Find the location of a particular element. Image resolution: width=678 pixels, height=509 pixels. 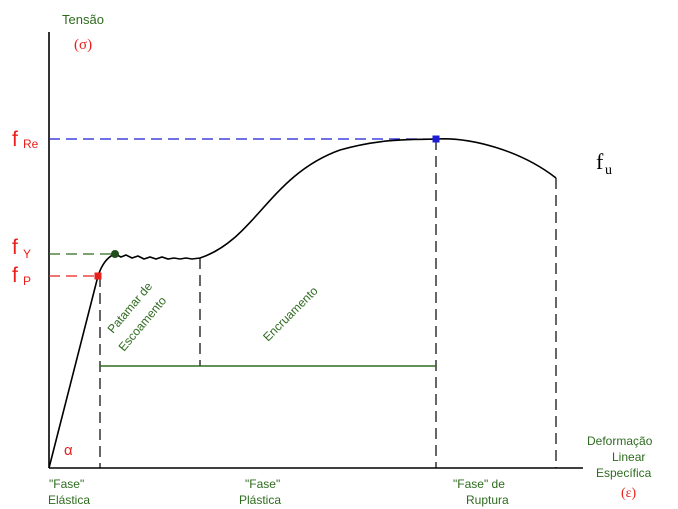

phase-plastica-line2: Plástica is located at coordinates (260, 500).